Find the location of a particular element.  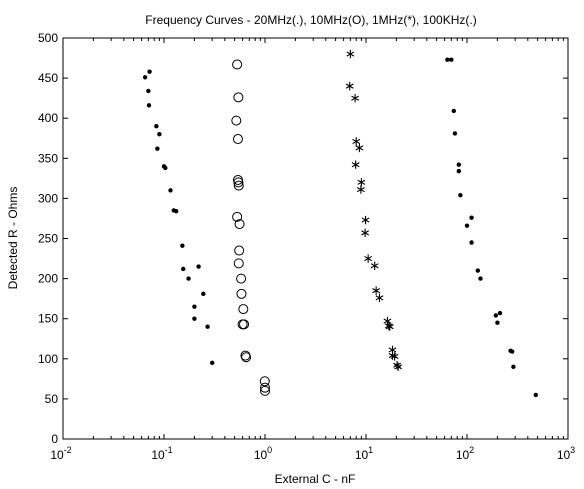

x-tick-label-exponent: 2 is located at coordinates (471, 450).